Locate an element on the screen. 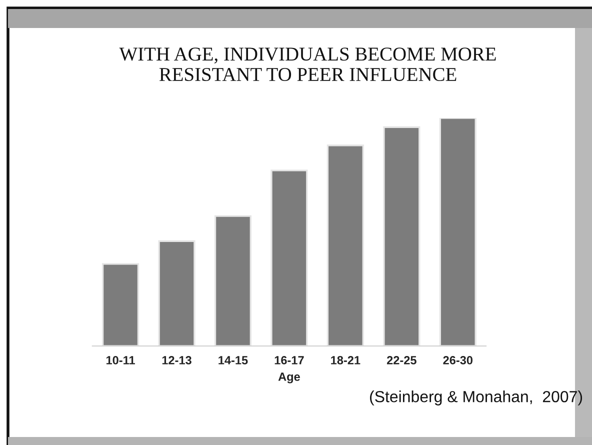 The width and height of the screenshot is (592, 445). x-tick-label: 26-30 is located at coordinates (457, 360).